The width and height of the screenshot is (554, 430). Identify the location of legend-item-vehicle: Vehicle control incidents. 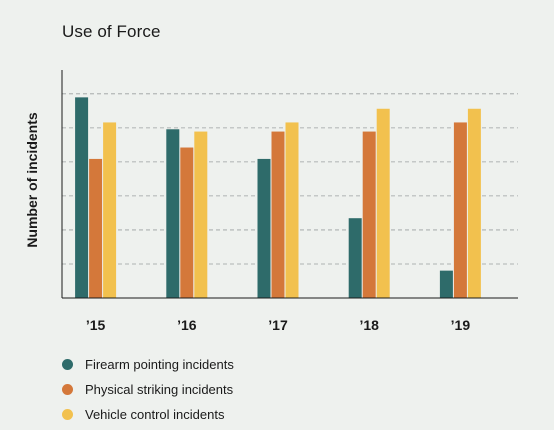
(148, 414).